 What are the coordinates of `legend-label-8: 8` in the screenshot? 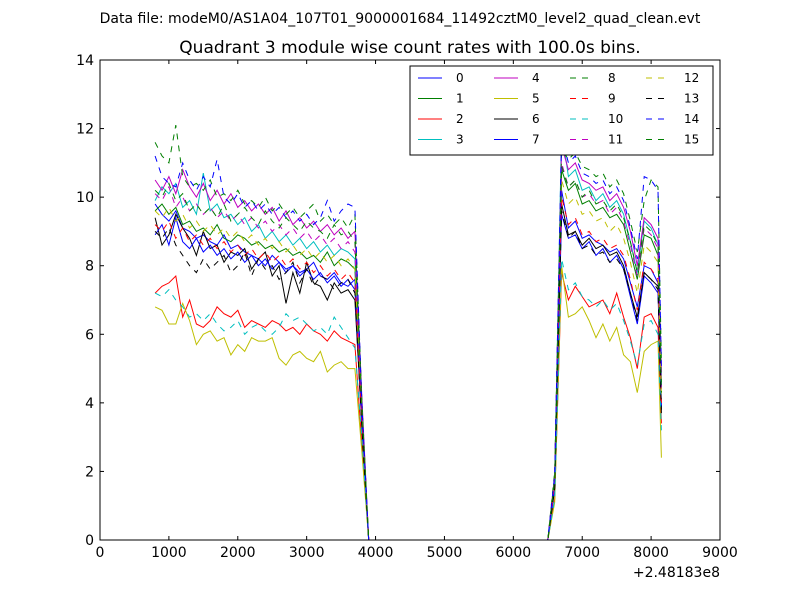 It's located at (612, 78).